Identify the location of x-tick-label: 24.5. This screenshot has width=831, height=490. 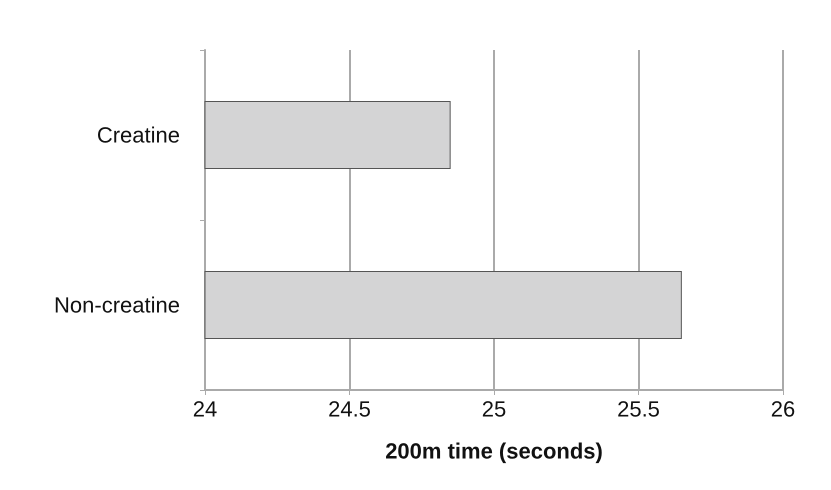
(349, 409).